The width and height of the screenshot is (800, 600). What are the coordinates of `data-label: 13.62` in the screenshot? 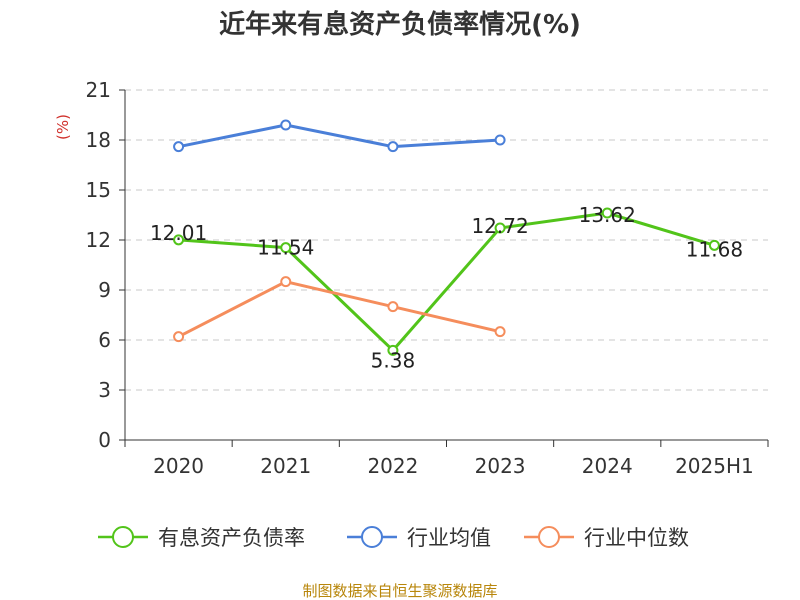 It's located at (607, 215).